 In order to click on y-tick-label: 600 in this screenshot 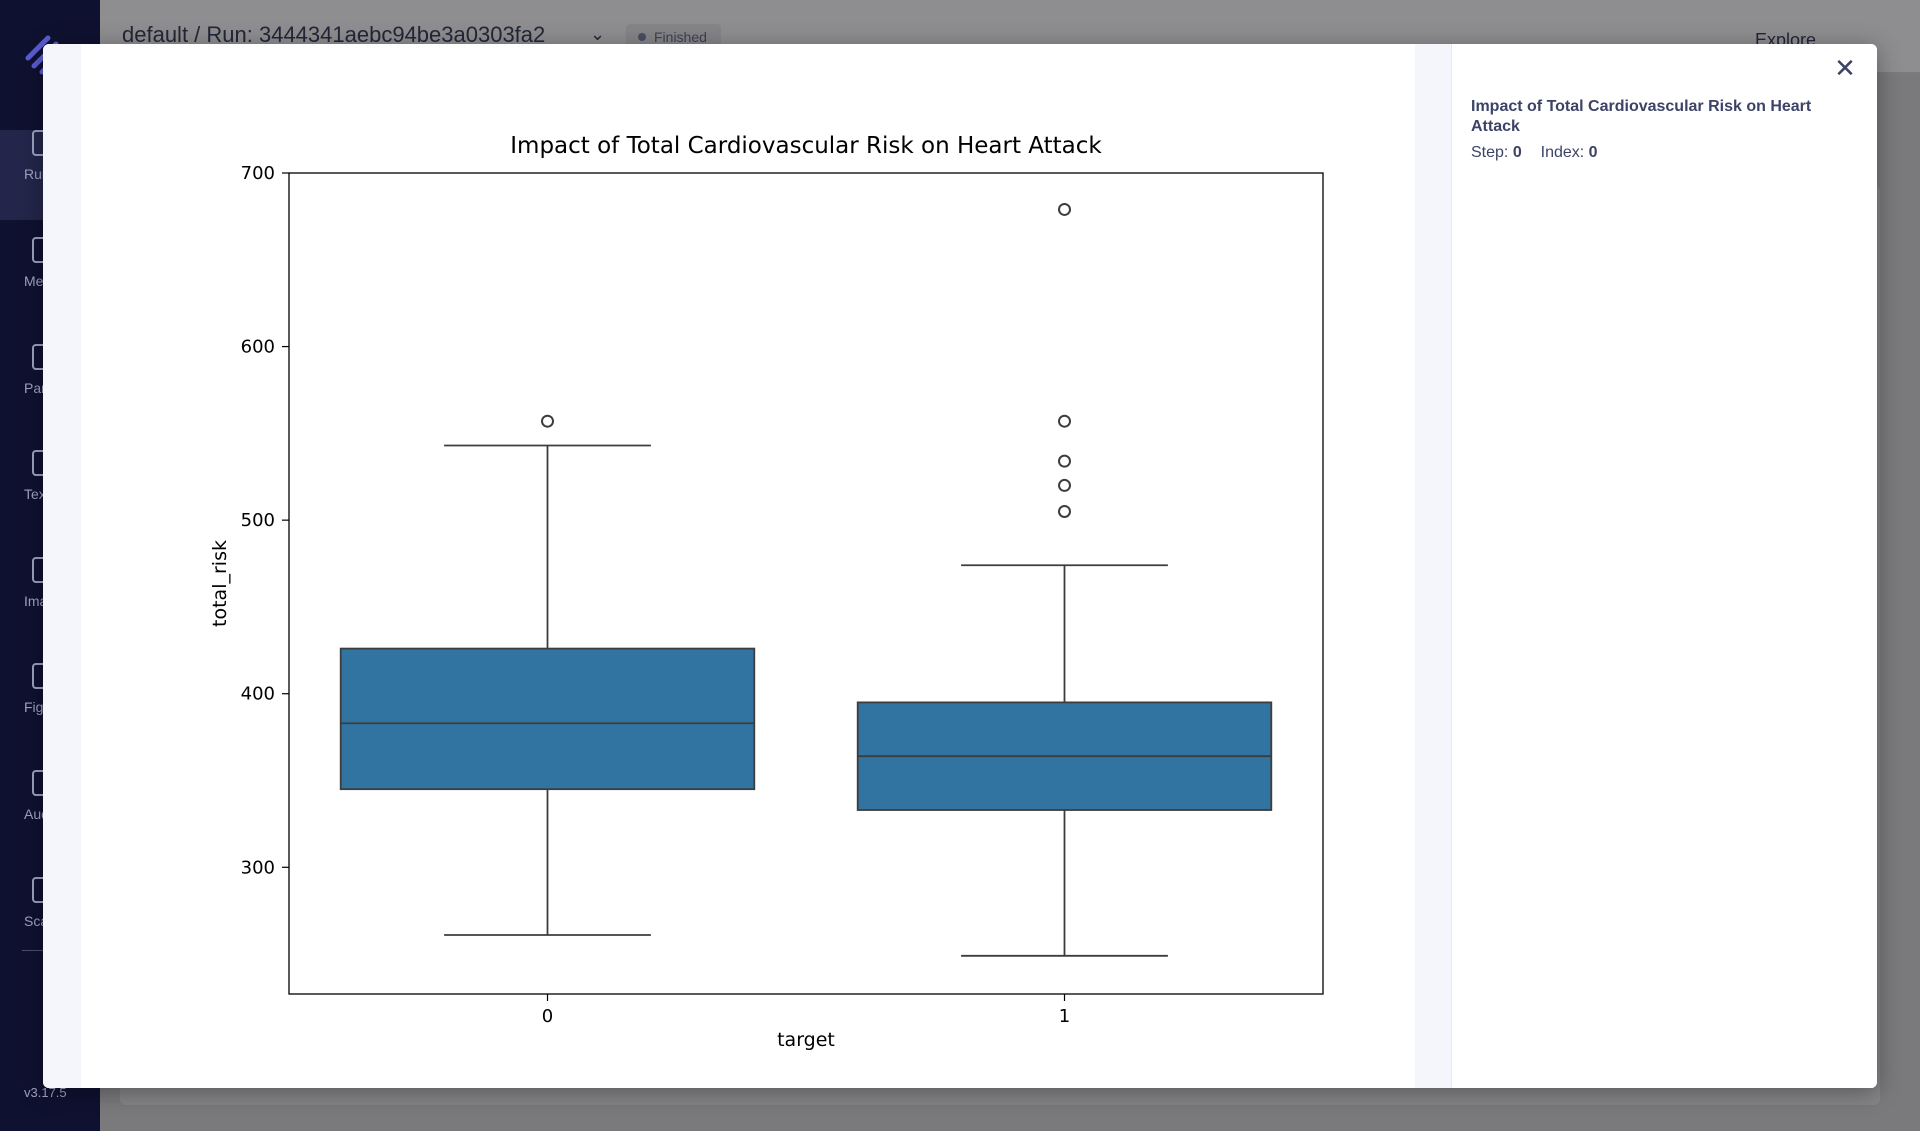, I will do `click(258, 347)`.